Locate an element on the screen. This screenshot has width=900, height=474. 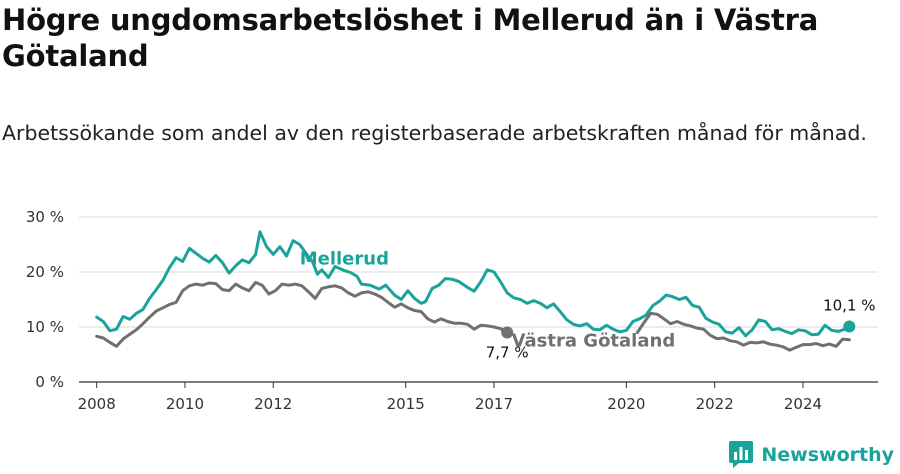
end-point-v-stra-g-taland is located at coordinates (507, 332).